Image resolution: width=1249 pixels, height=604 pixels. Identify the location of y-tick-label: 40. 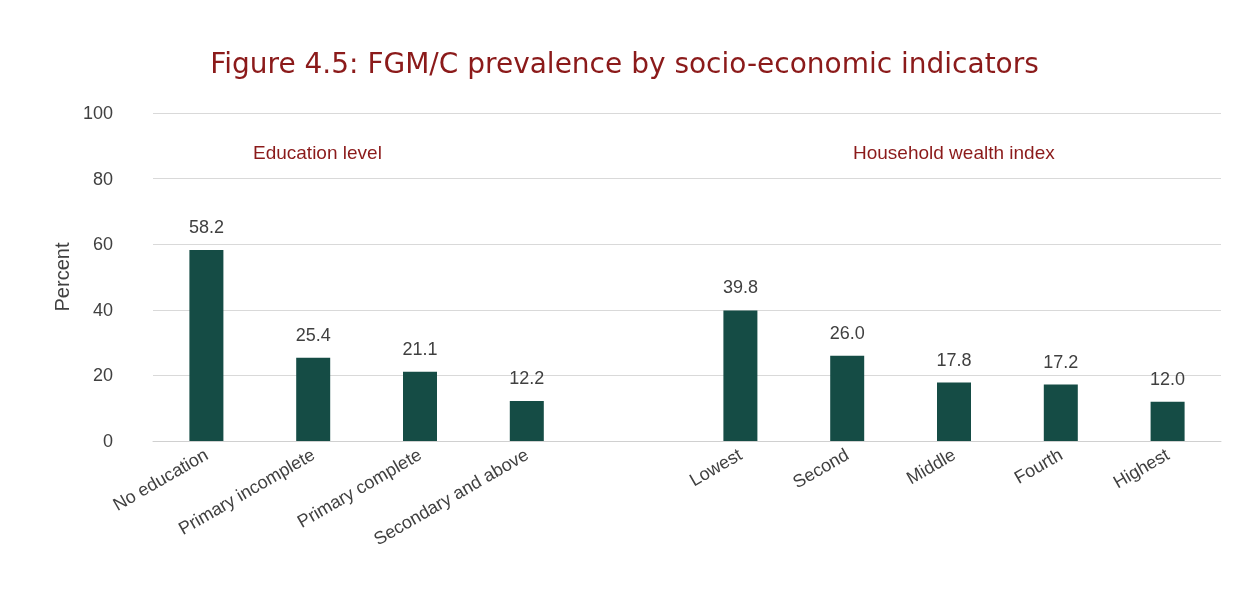
(102, 309).